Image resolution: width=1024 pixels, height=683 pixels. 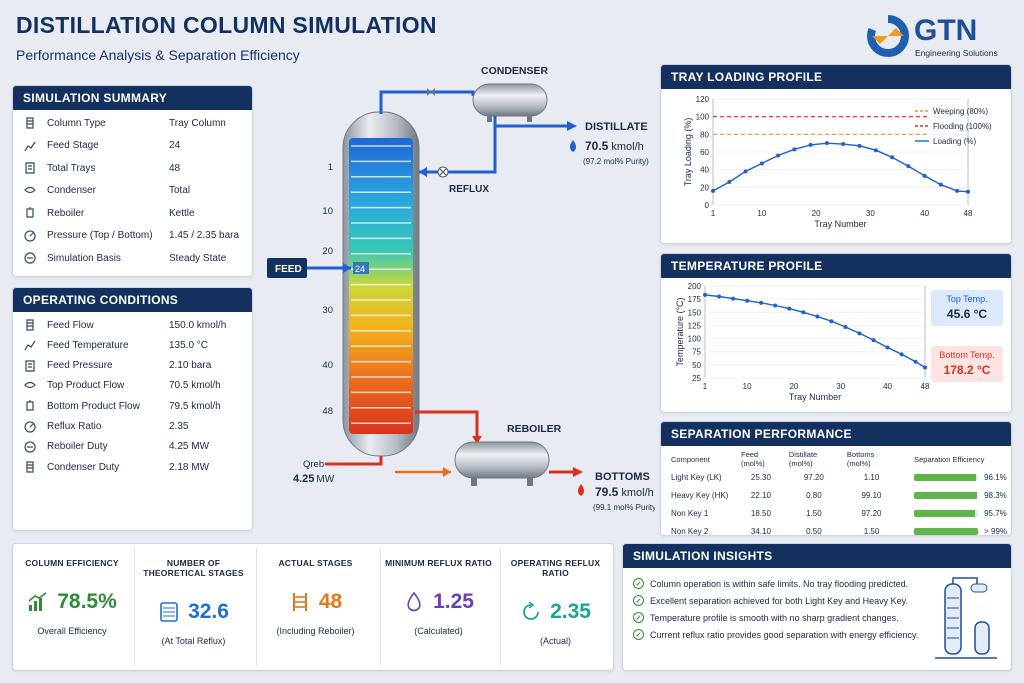 What do you see at coordinates (995, 531) in the screenshot?
I see `efficiency-value: > 99%` at bounding box center [995, 531].